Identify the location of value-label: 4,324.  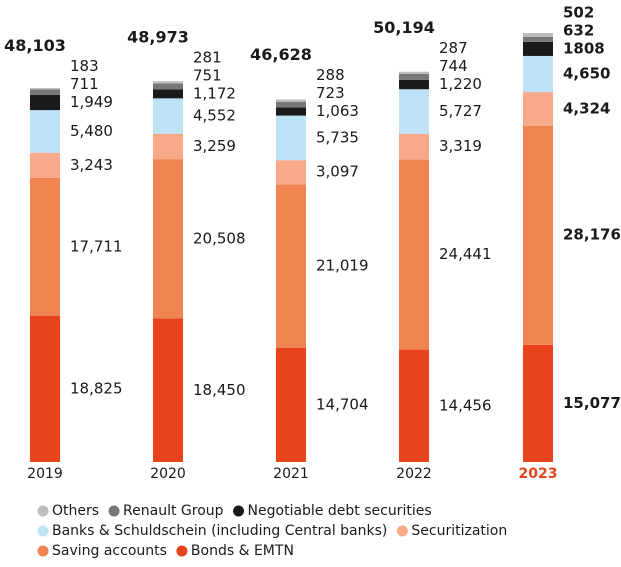
(586, 108).